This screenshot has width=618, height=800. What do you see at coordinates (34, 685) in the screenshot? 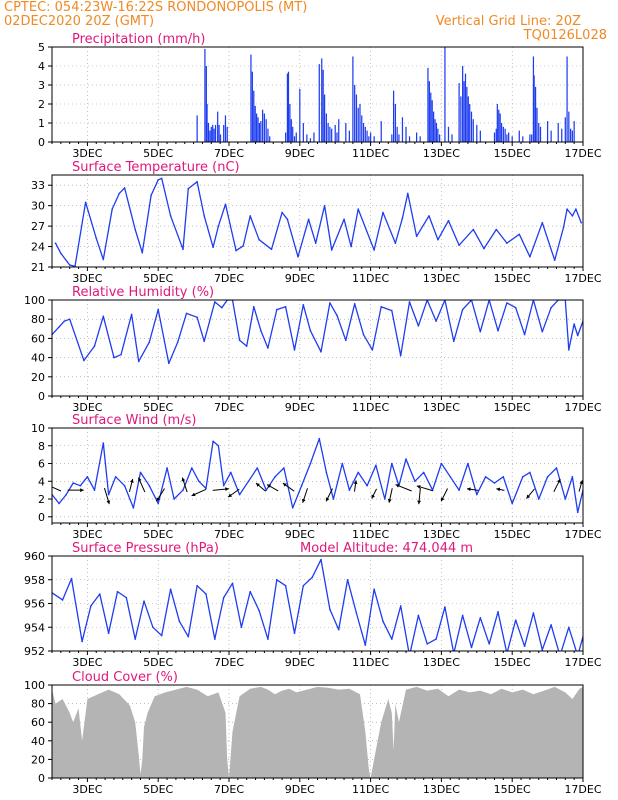
I see `y-tick-label: 100` at bounding box center [34, 685].